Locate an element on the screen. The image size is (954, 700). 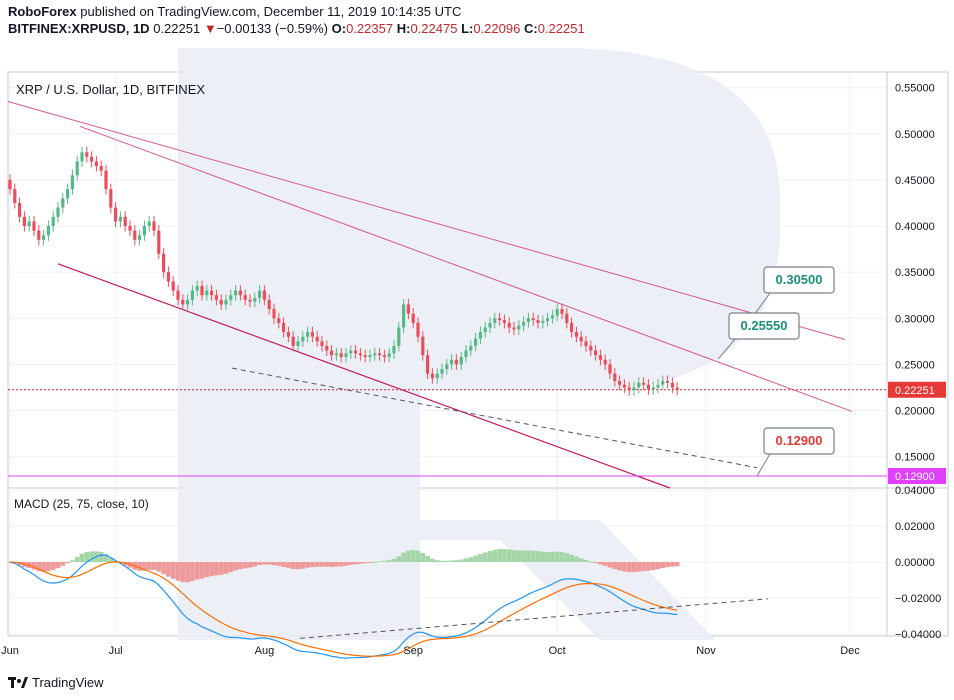
y-tick-label: 0.35000 is located at coordinates (915, 273).